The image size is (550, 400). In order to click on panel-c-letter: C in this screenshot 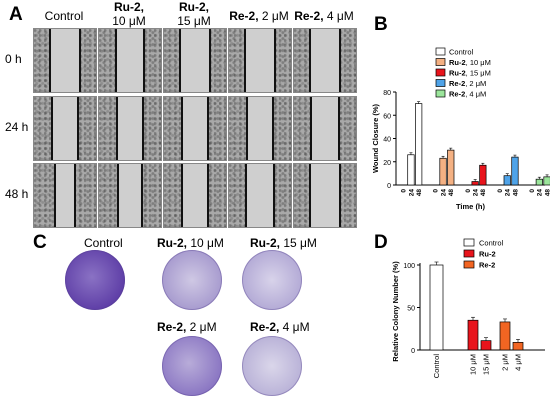, I will do `click(40, 242)`.